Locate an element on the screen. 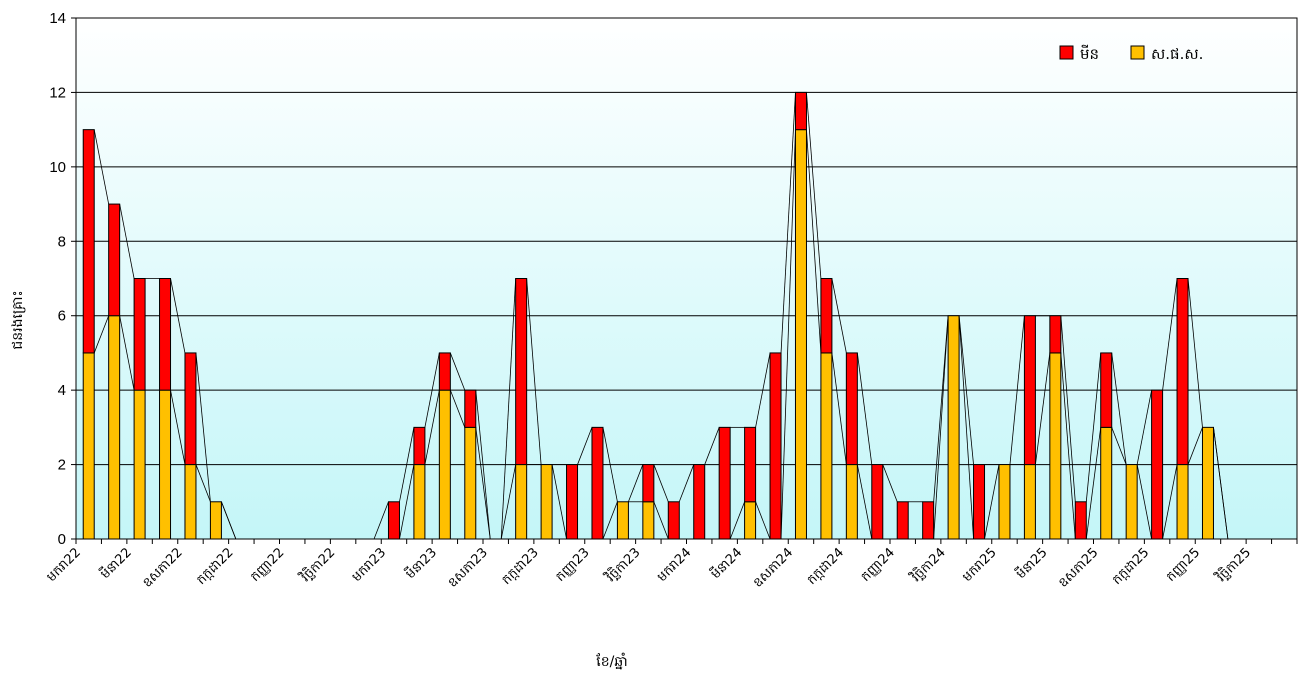 This screenshot has width=1301, height=679. x-tick-label: មករា25 is located at coordinates (980, 565).